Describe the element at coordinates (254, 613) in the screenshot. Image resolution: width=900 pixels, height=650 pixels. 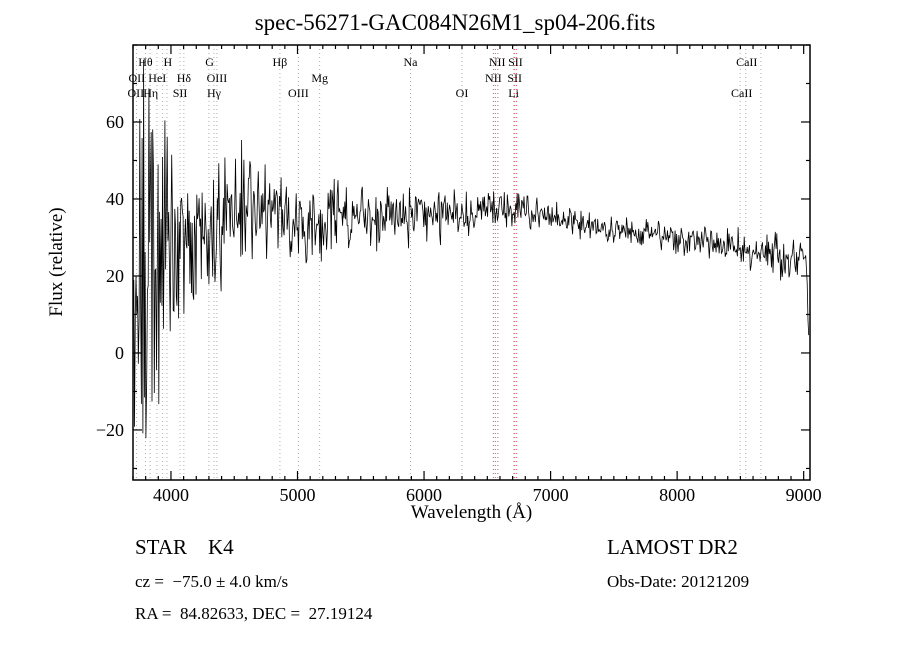
I see `ra-dec-text: RA = 84.82633, DEC = 27.19124` at that location.